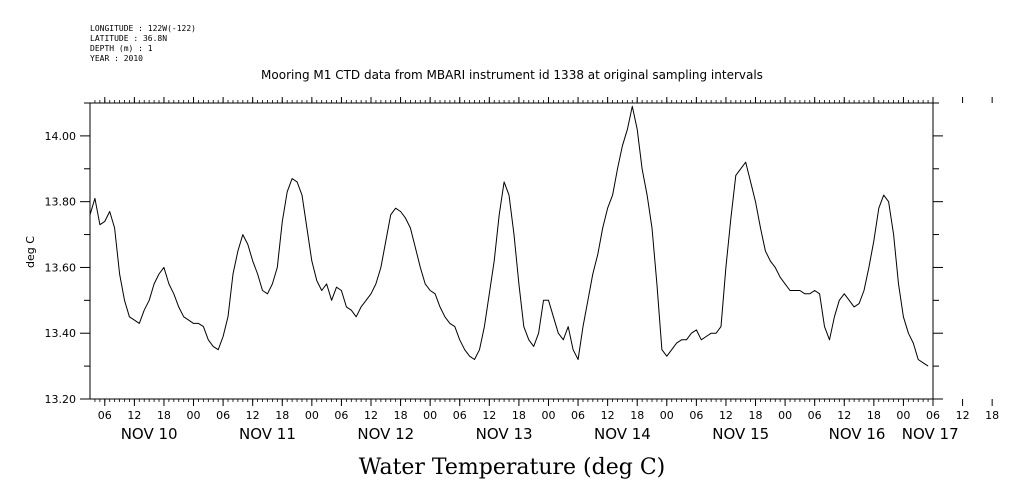 Image resolution: width=1009 pixels, height=504 pixels. Describe the element at coordinates (622, 434) in the screenshot. I see `x-day-label: NOV 14` at that location.